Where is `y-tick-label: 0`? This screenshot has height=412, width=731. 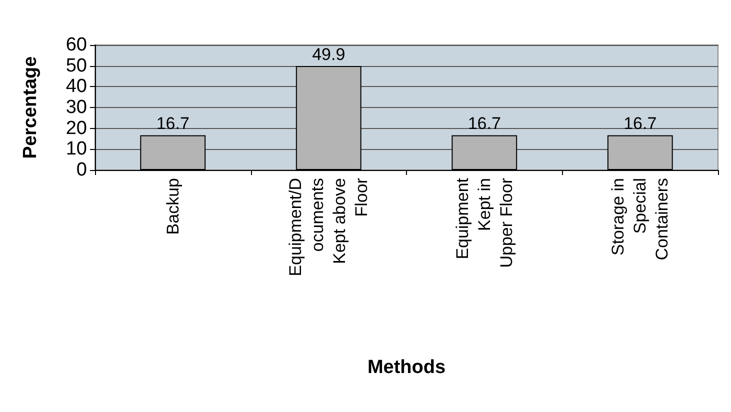
y-tick-label: 0 is located at coordinates (81, 170).